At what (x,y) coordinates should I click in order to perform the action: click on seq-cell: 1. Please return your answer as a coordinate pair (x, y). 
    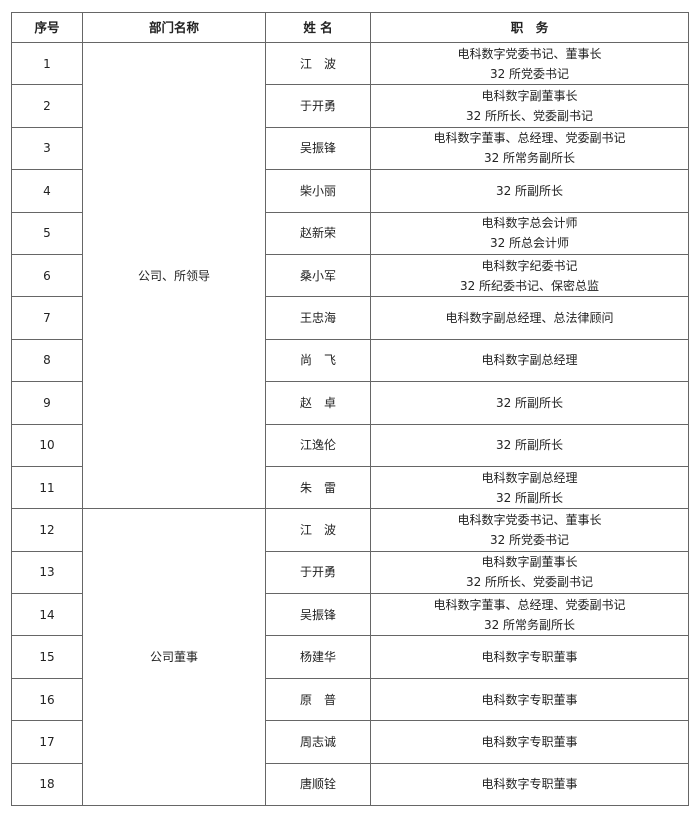
    Looking at the image, I should click on (47, 63).